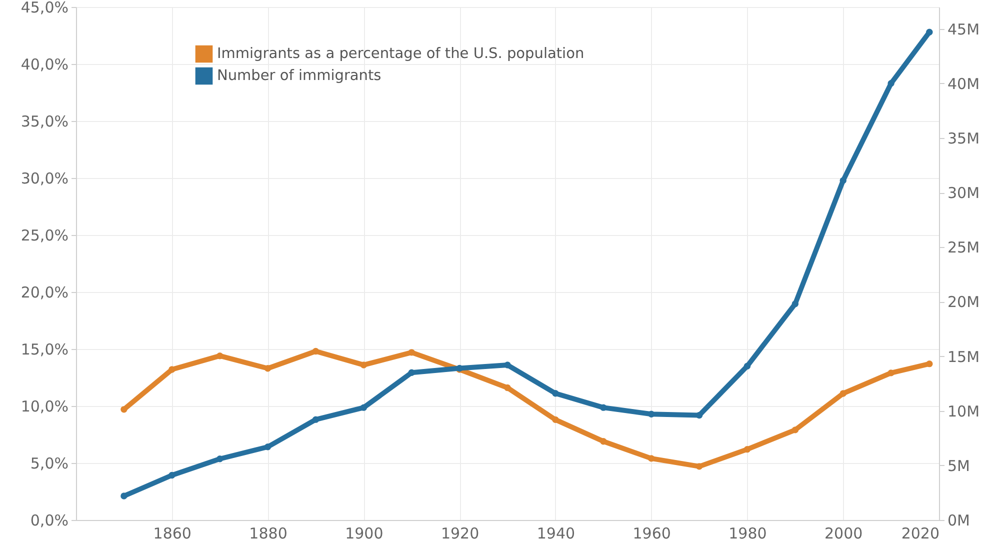  What do you see at coordinates (964, 138) in the screenshot?
I see `y2-tick-label: 35M` at bounding box center [964, 138].